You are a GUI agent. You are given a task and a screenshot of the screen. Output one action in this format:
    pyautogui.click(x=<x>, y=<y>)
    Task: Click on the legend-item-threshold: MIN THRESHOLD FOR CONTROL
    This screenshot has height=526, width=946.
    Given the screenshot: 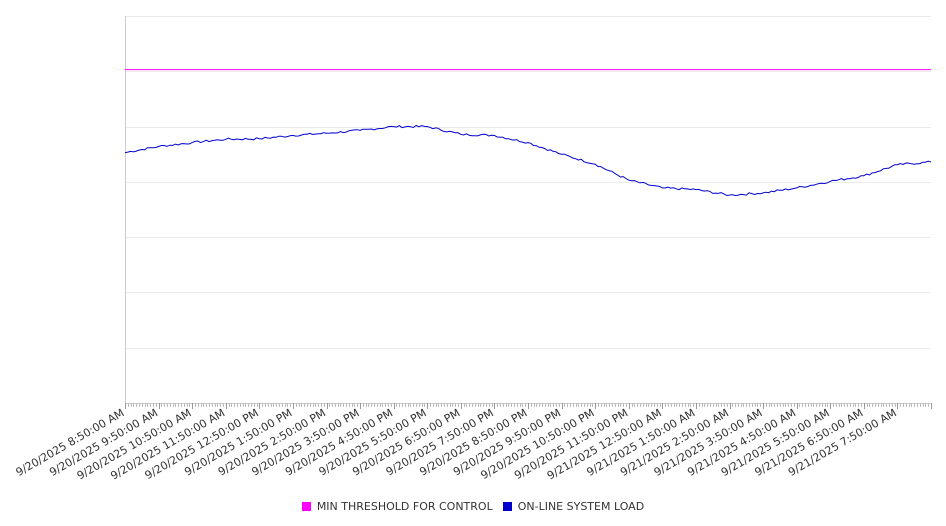 What is the action you would take?
    pyautogui.click(x=397, y=506)
    